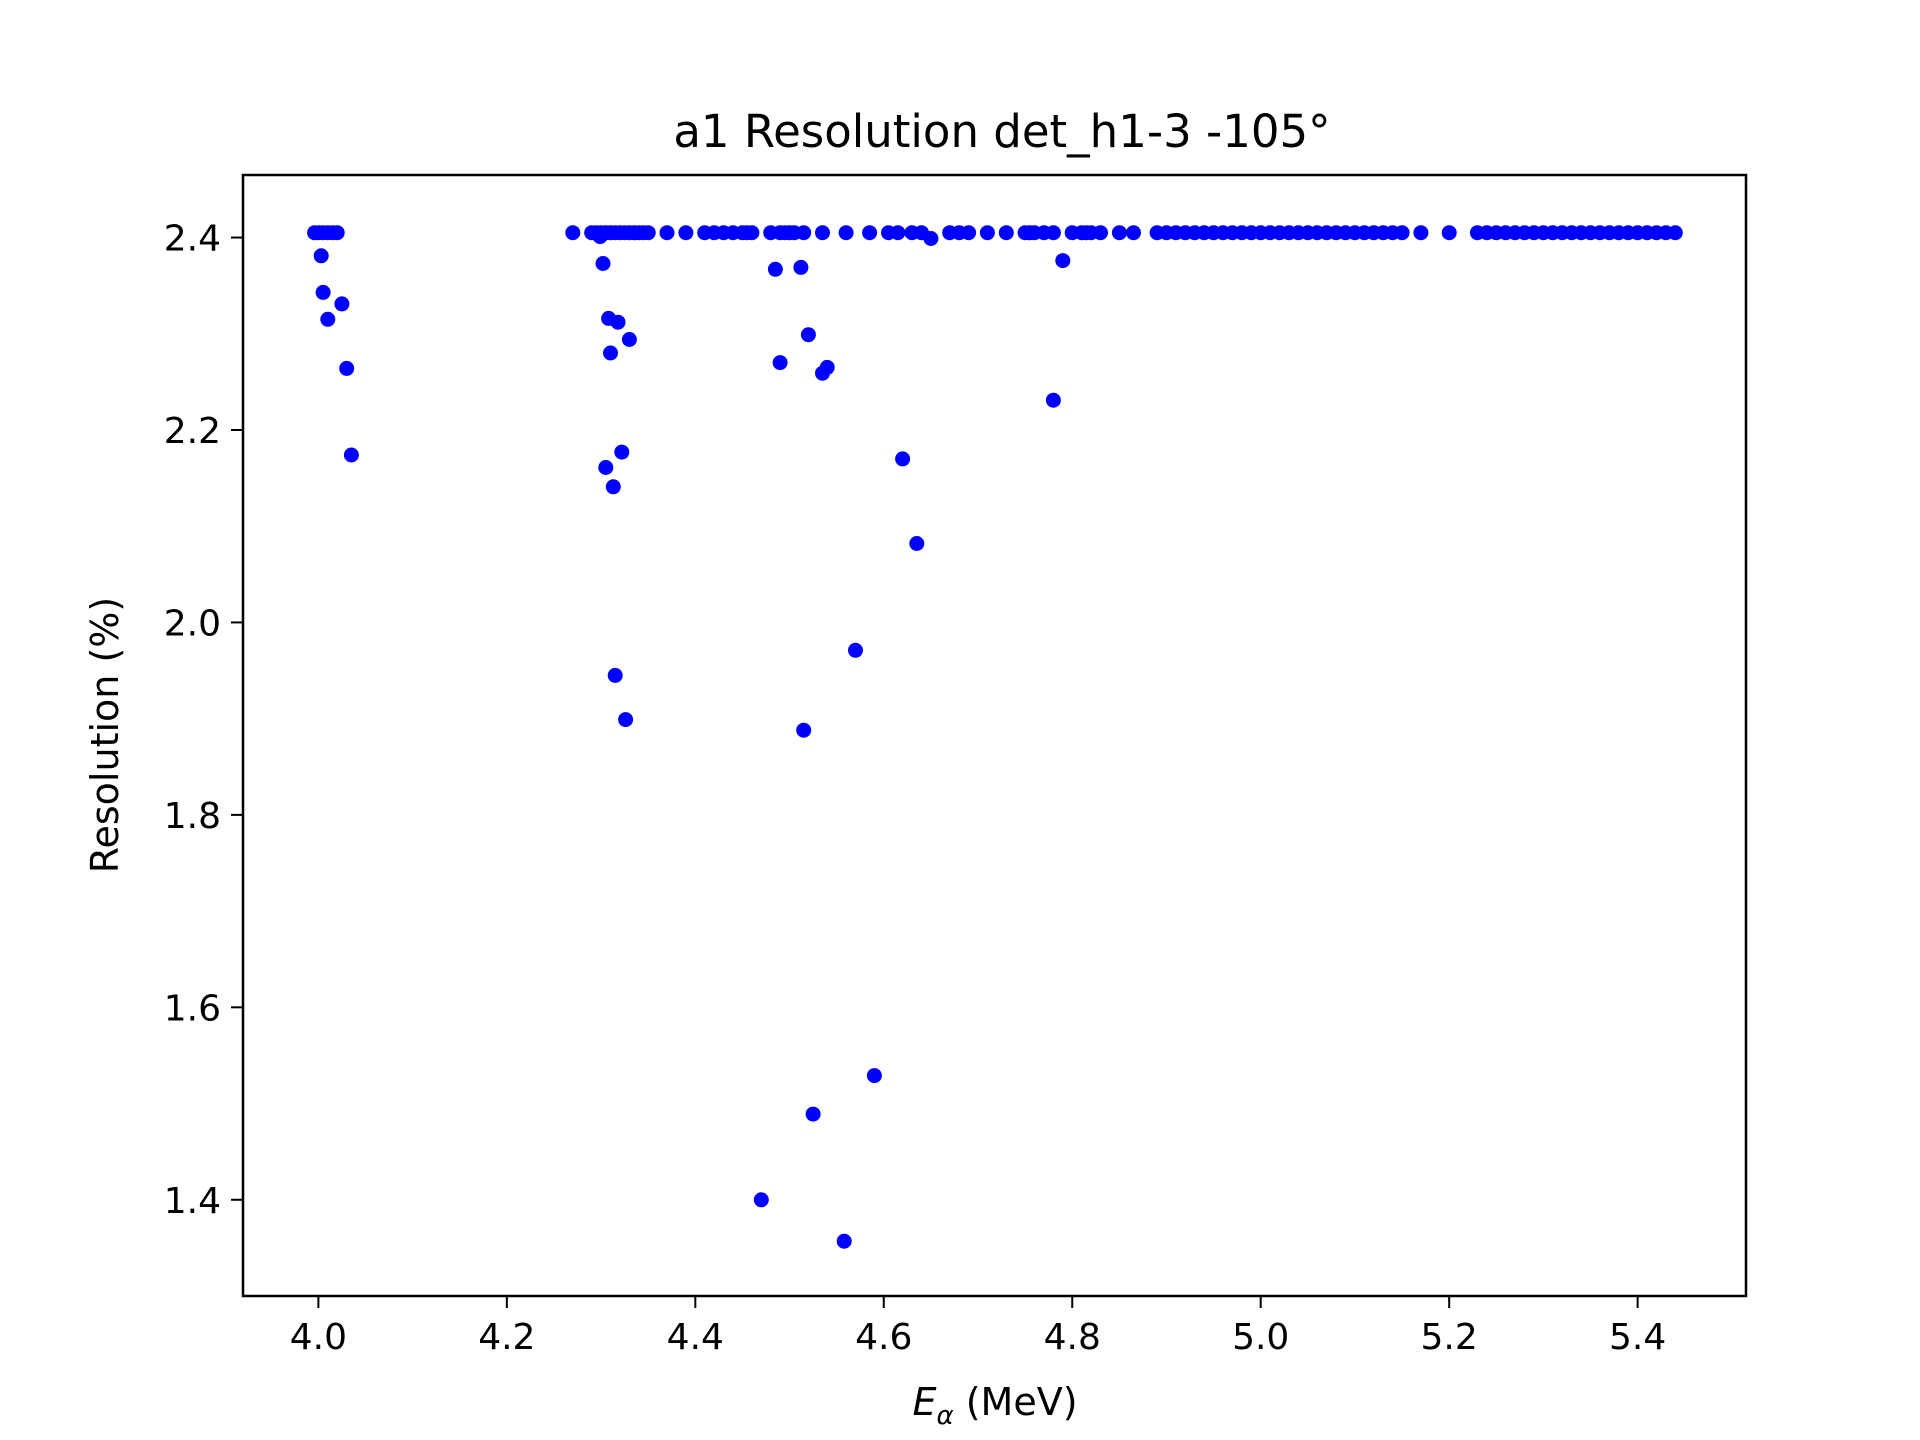 The image size is (1920, 1440). What do you see at coordinates (978, 1327) in the screenshot?
I see `x-axis-ticks: 4.0 4.2 4.4 4.6 4.8 5.0 5.2 5.4` at bounding box center [978, 1327].